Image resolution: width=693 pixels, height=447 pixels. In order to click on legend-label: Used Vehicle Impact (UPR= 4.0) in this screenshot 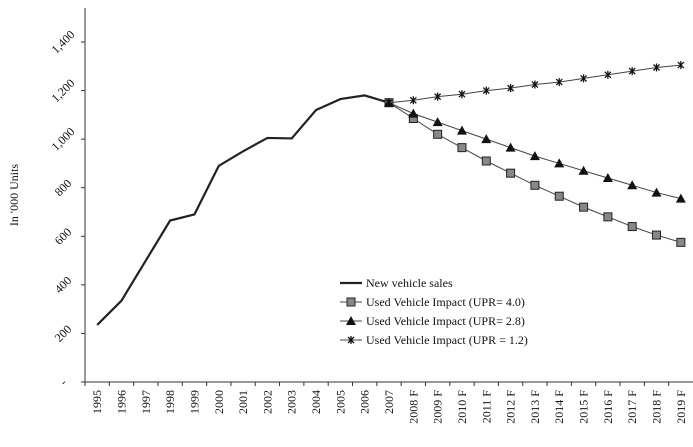, I will do `click(445, 302)`.